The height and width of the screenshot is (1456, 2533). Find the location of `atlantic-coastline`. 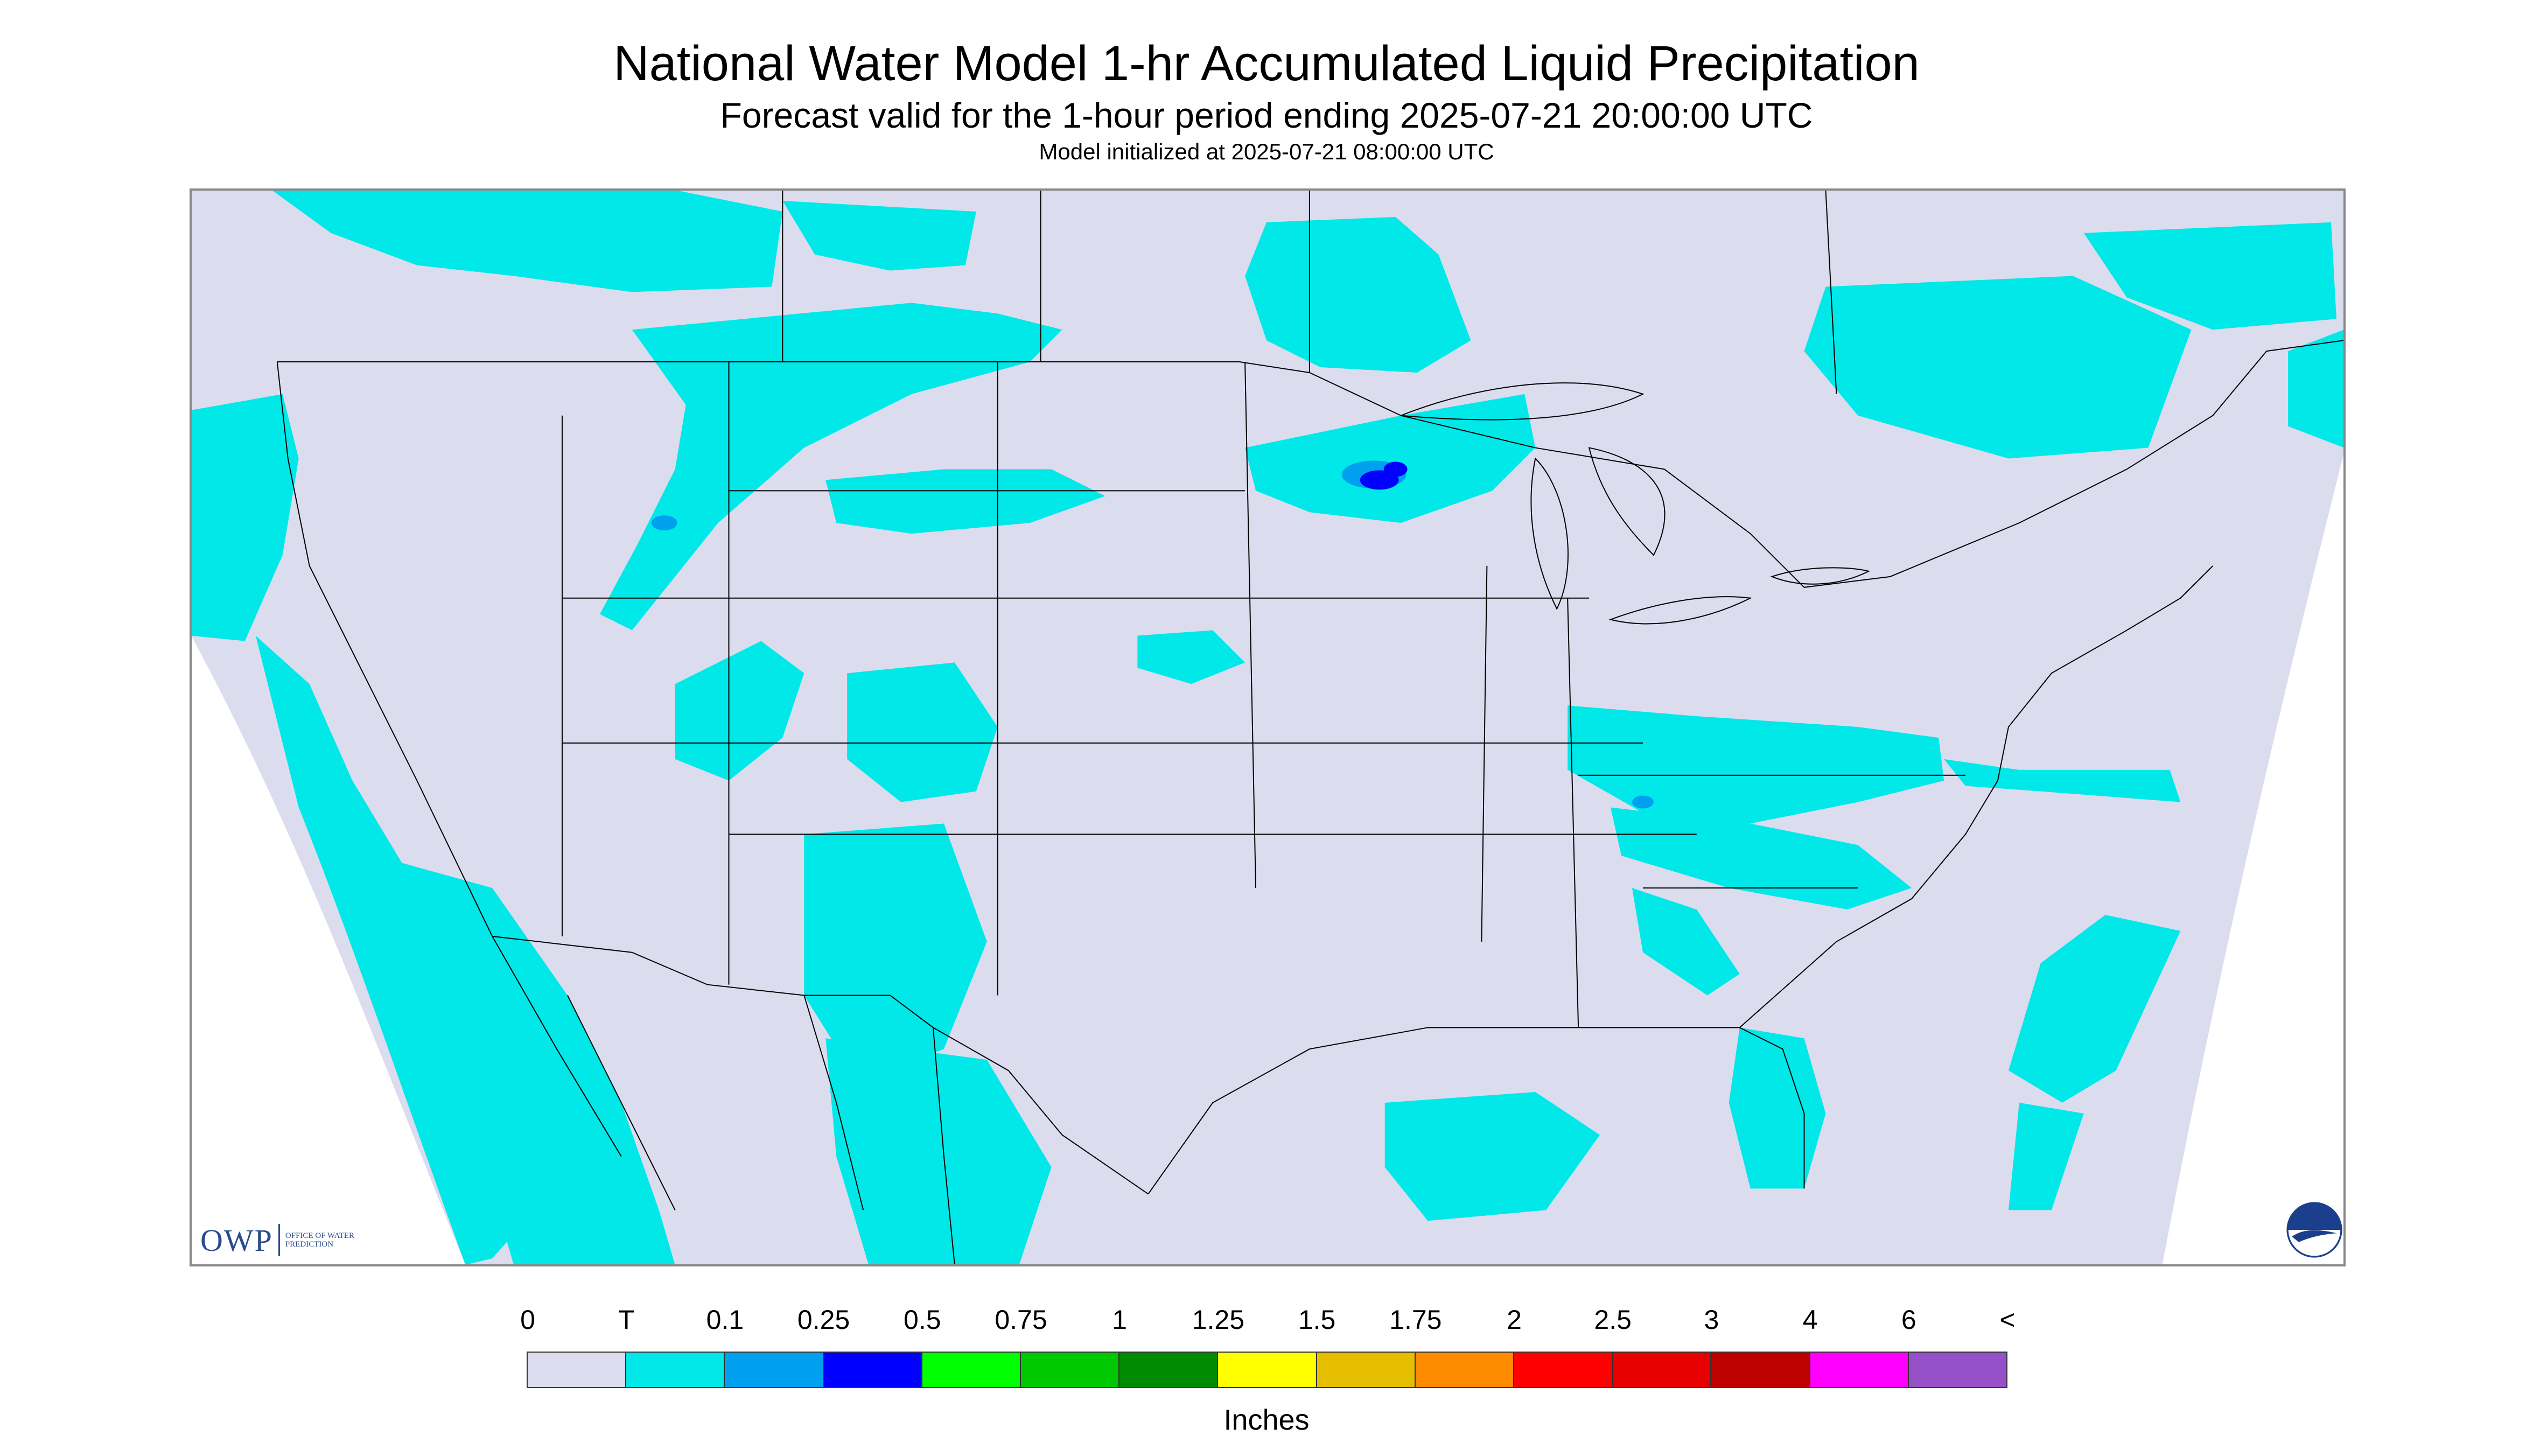

atlantic-coastline is located at coordinates (1976, 796).